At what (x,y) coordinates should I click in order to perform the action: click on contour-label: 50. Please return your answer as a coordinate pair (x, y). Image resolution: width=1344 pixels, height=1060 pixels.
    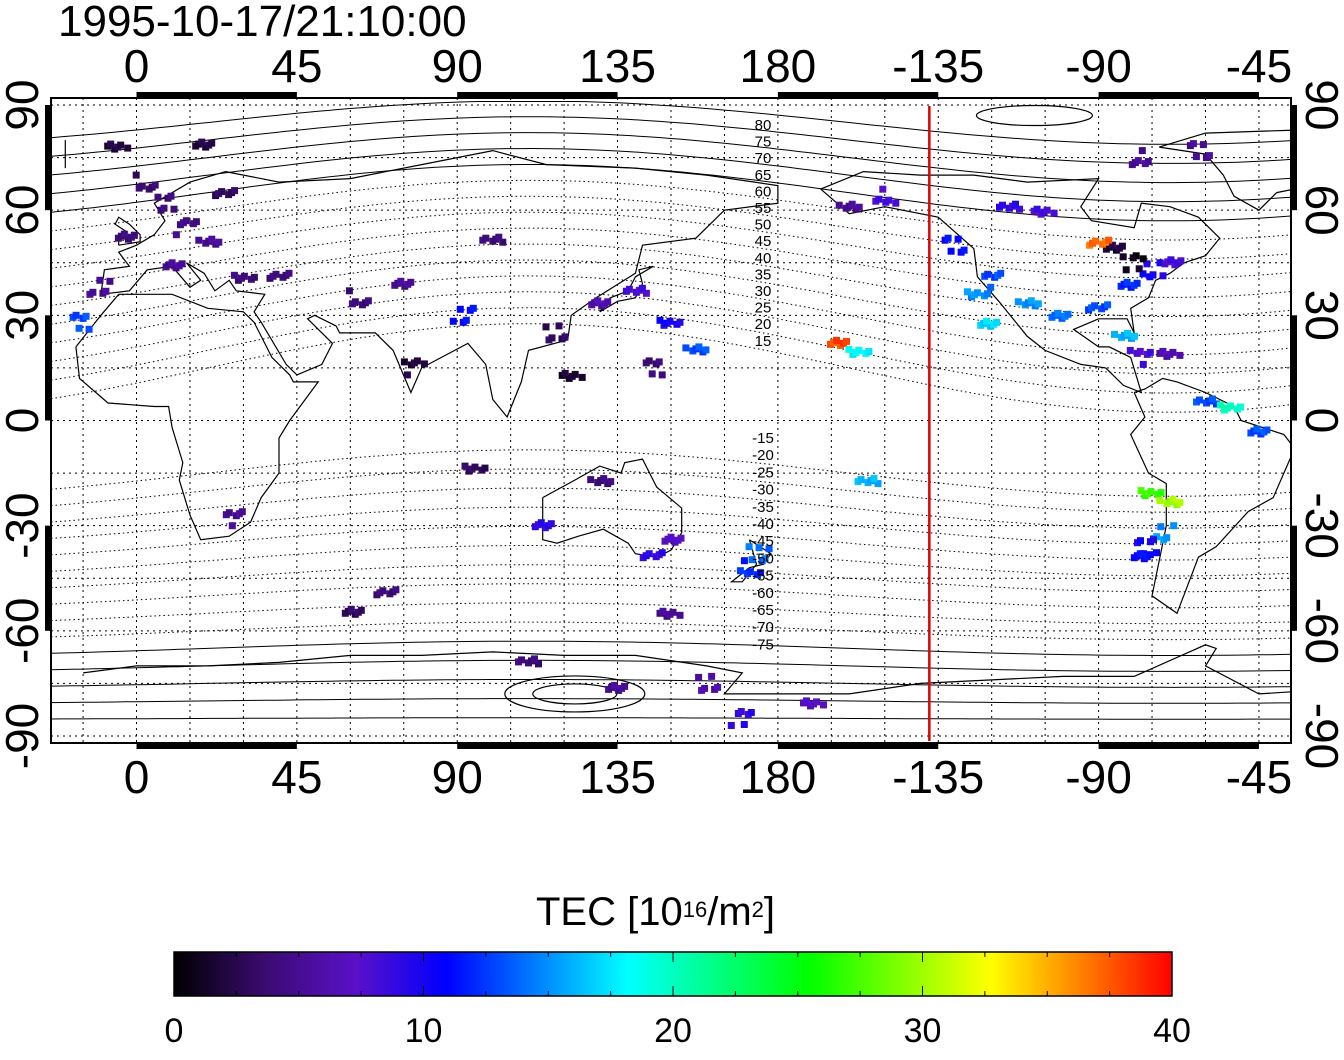
    Looking at the image, I should click on (763, 225).